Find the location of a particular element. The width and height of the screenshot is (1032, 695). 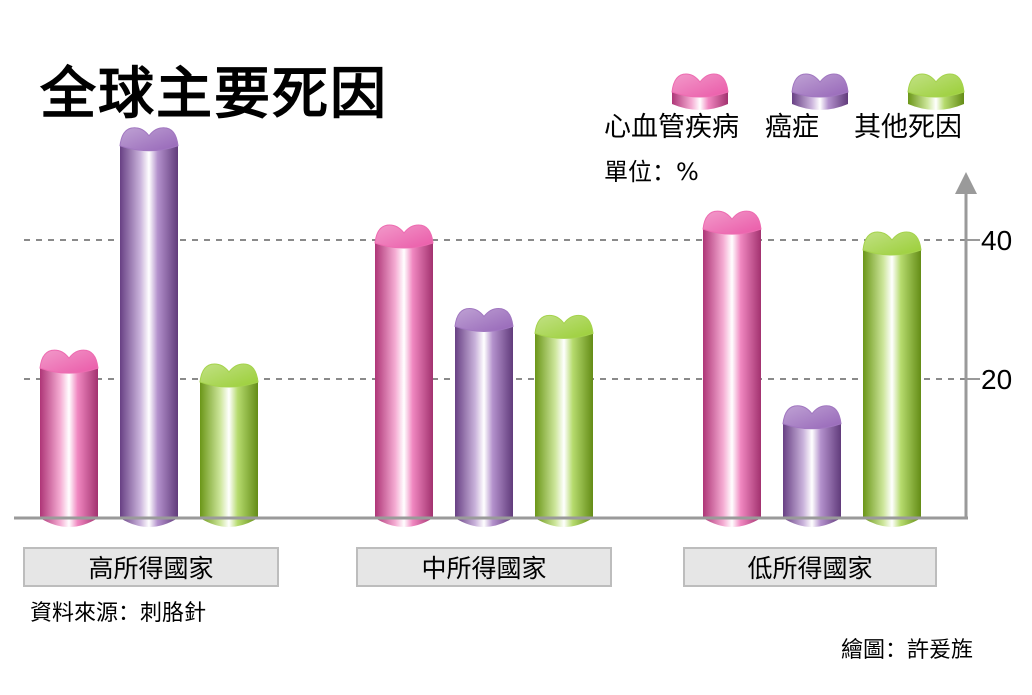

legend-item-cardiovascular: 心血管疾病 is located at coordinates (671, 108).